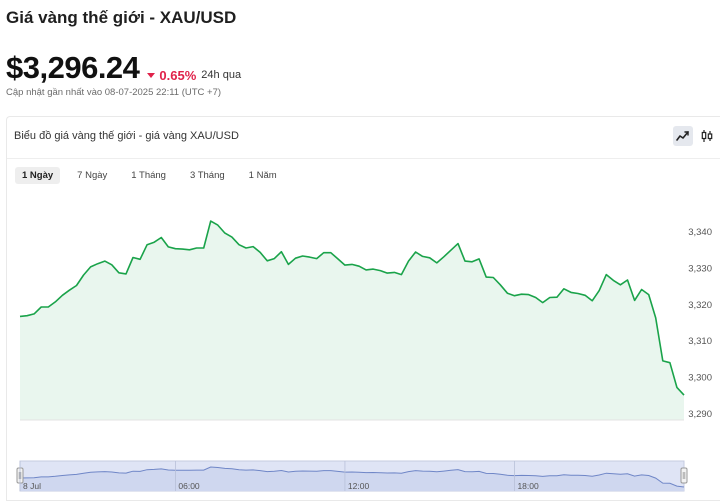 This screenshot has width=720, height=501. I want to click on price-change: 0.65%, so click(171, 75).